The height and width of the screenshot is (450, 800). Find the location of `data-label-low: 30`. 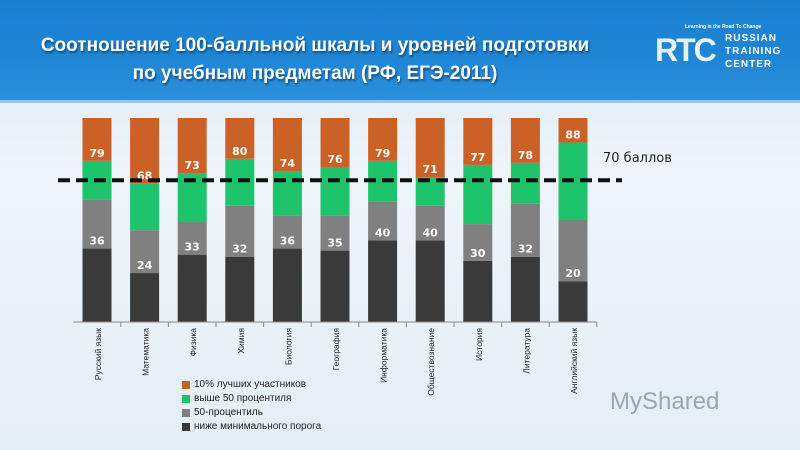

data-label-low: 30 is located at coordinates (478, 253).